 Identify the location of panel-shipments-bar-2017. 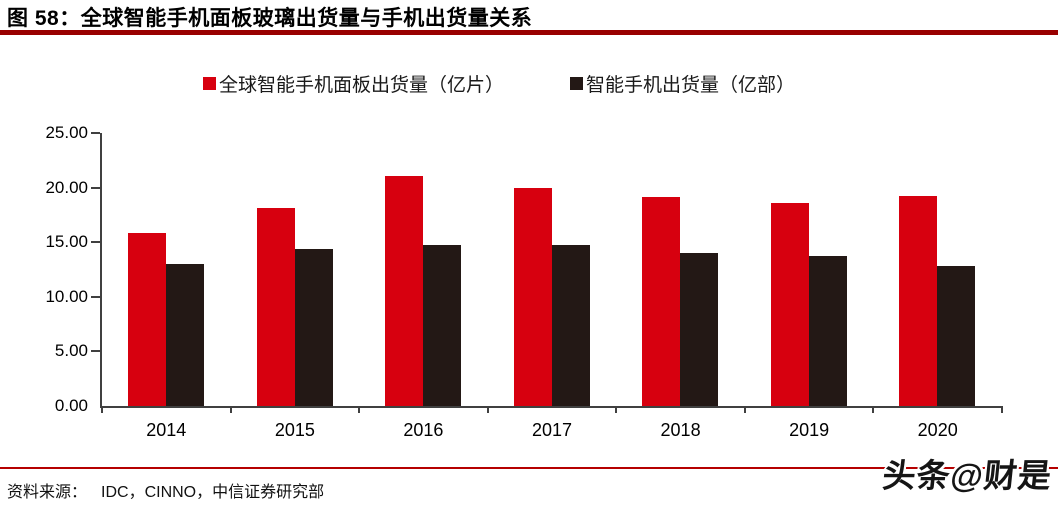
(532, 296).